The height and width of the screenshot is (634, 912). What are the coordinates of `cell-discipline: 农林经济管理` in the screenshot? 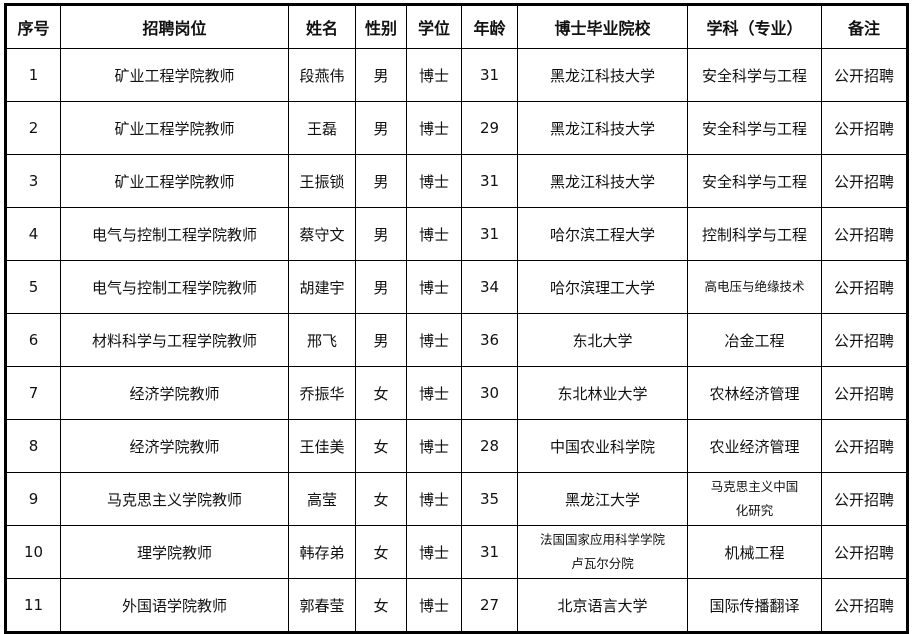 It's located at (754, 393).